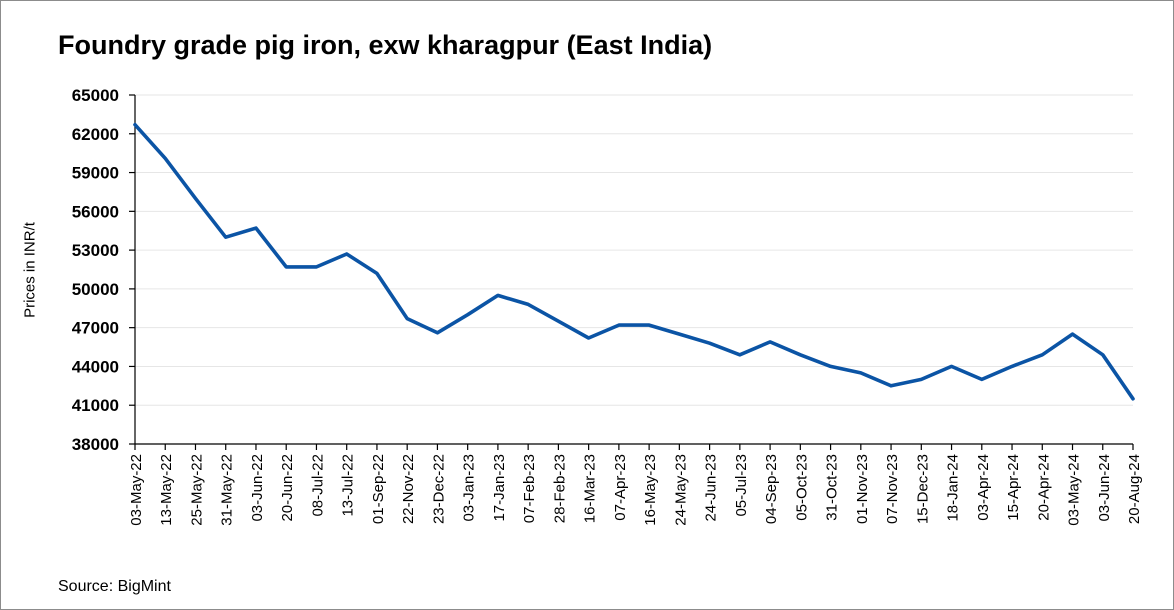 The height and width of the screenshot is (610, 1174). Describe the element at coordinates (832, 487) in the screenshot. I see `x-tick-label: 31-Oct-23` at that location.